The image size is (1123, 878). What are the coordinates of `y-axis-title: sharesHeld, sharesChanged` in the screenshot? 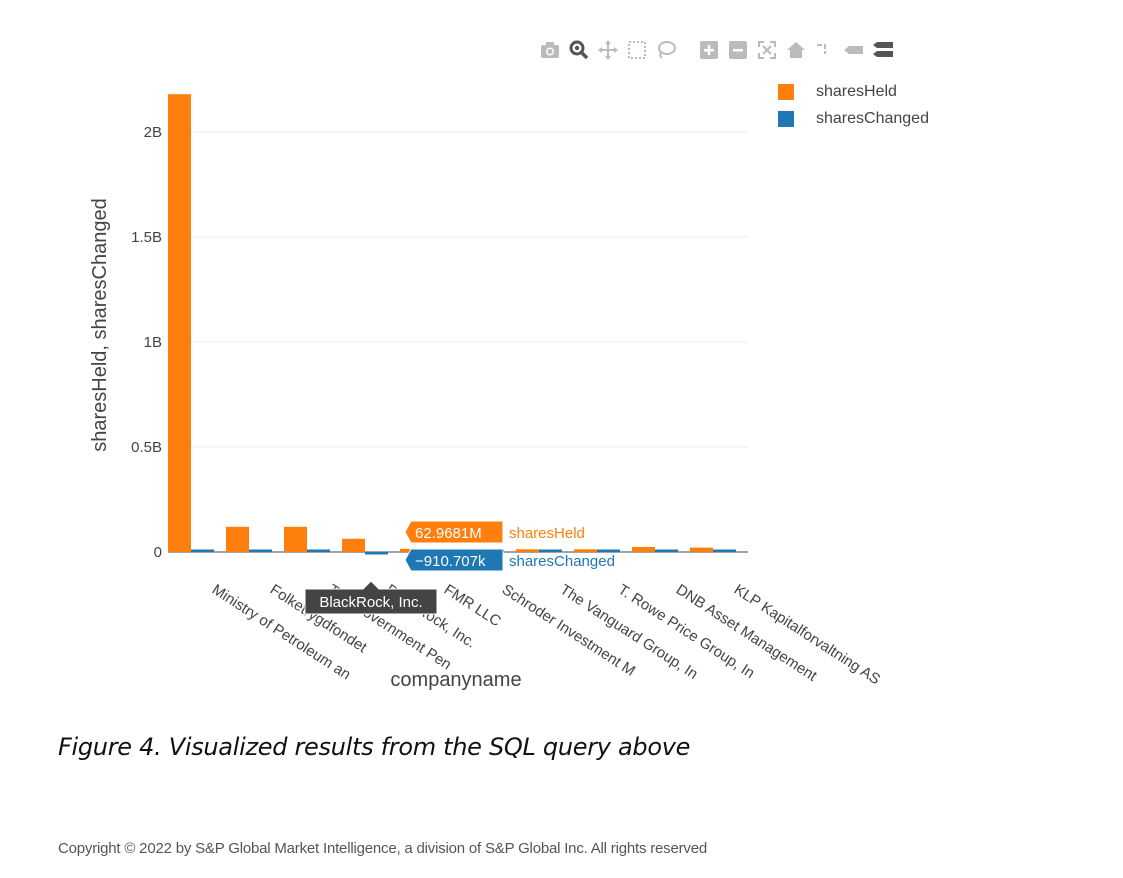 It's located at (100, 325).